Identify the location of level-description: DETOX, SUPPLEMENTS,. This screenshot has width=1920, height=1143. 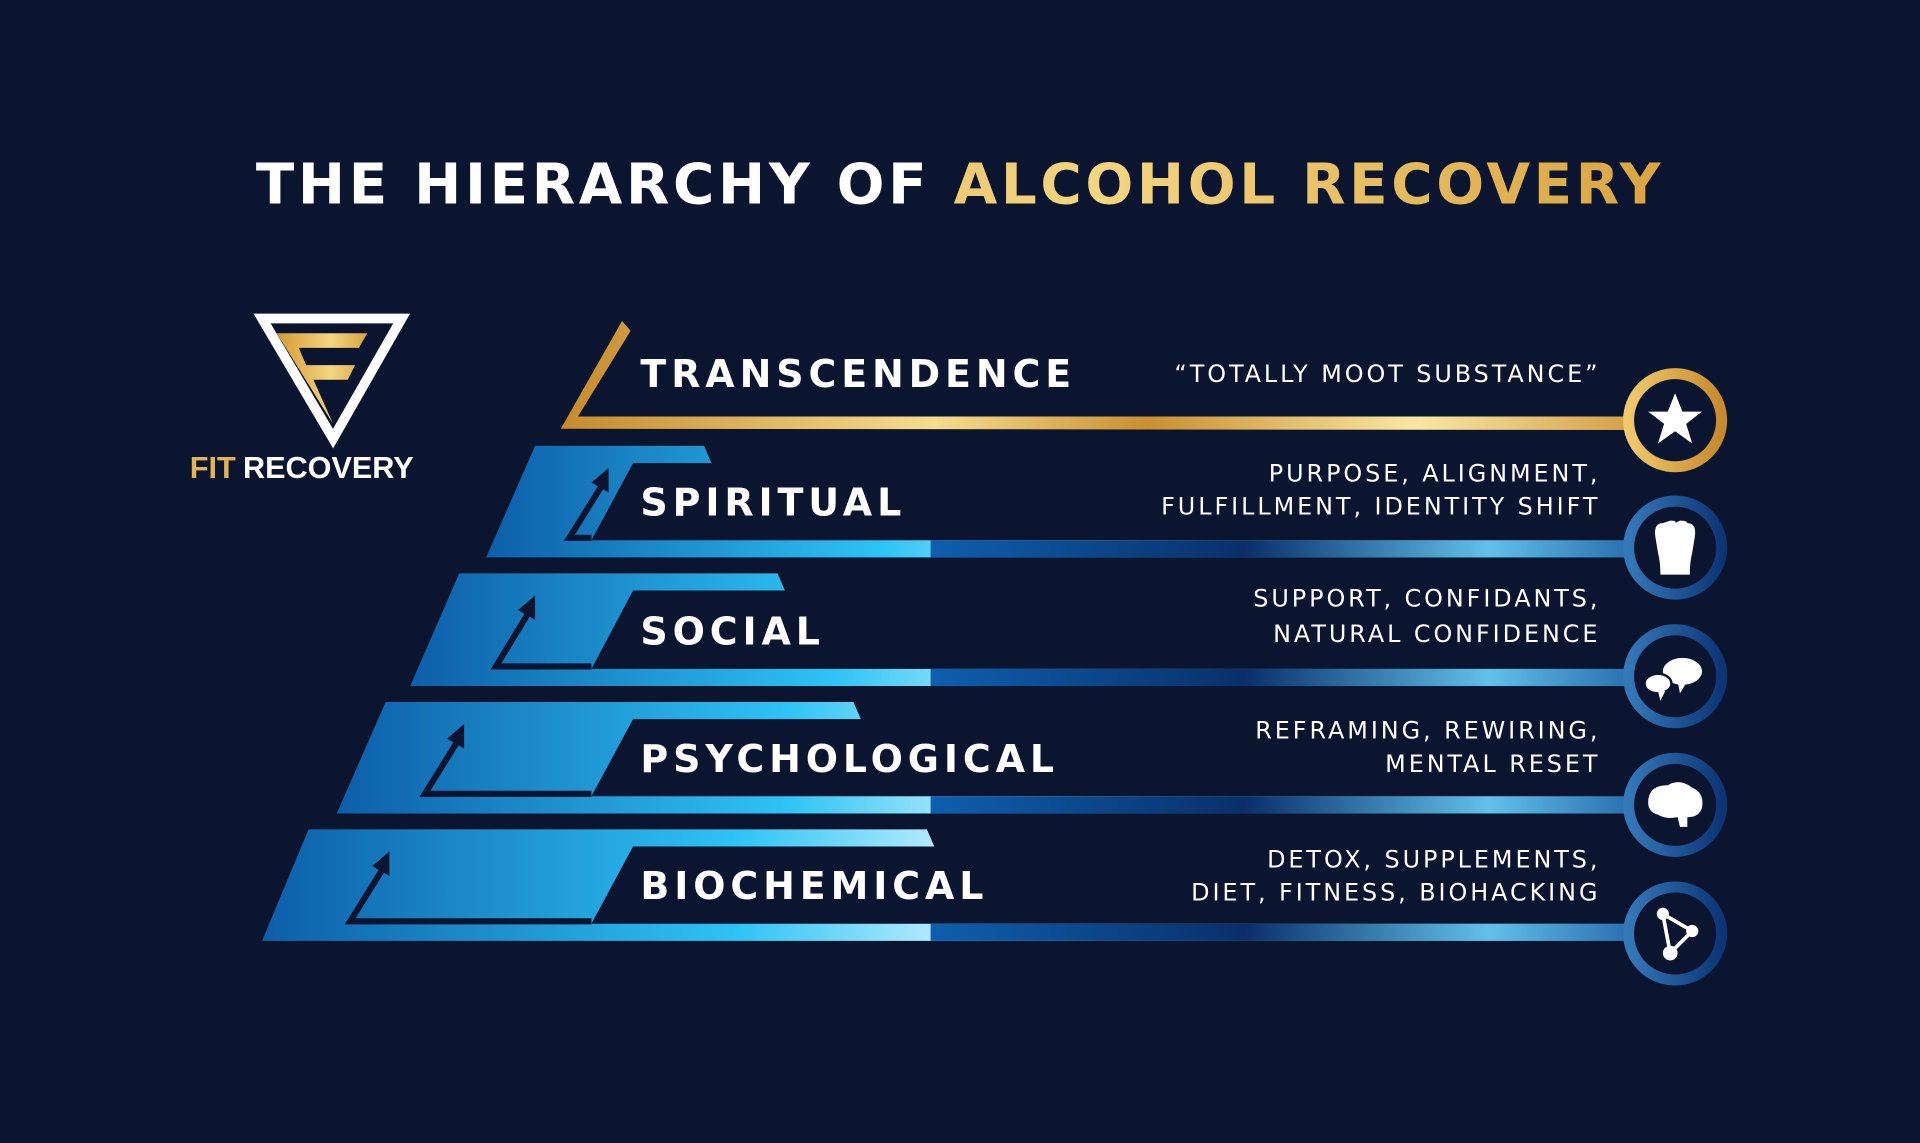
(1433, 859).